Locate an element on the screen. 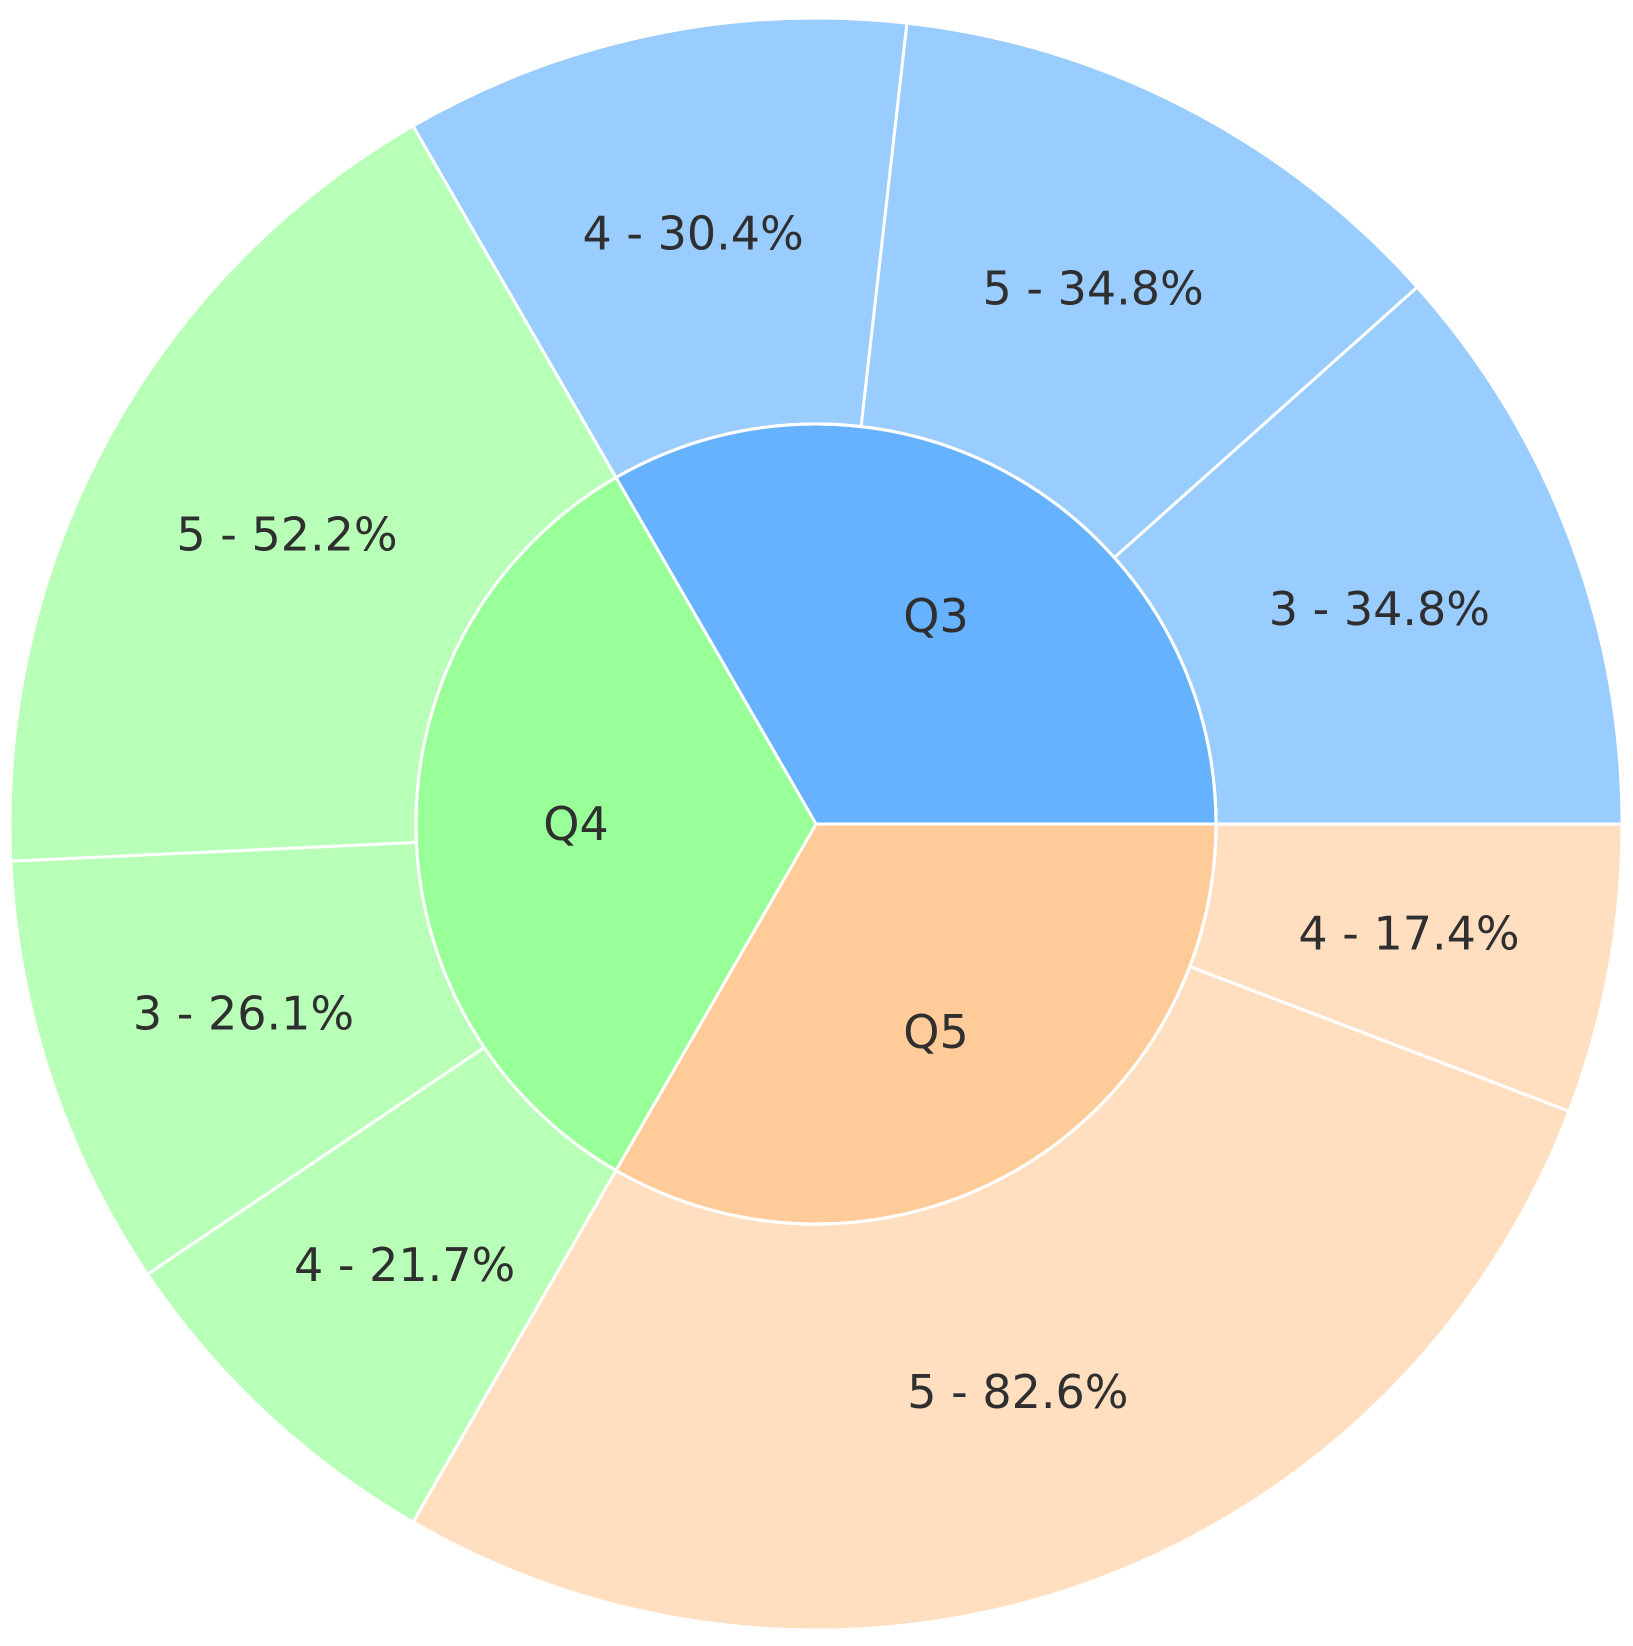 The image size is (1633, 1646). outer-label-q3-5: 5 - 34.8% is located at coordinates (1093, 288).